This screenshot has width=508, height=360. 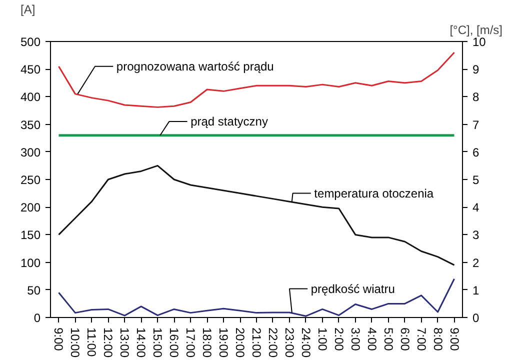 I want to click on x-tick-label: 6:00, so click(x=405, y=340).